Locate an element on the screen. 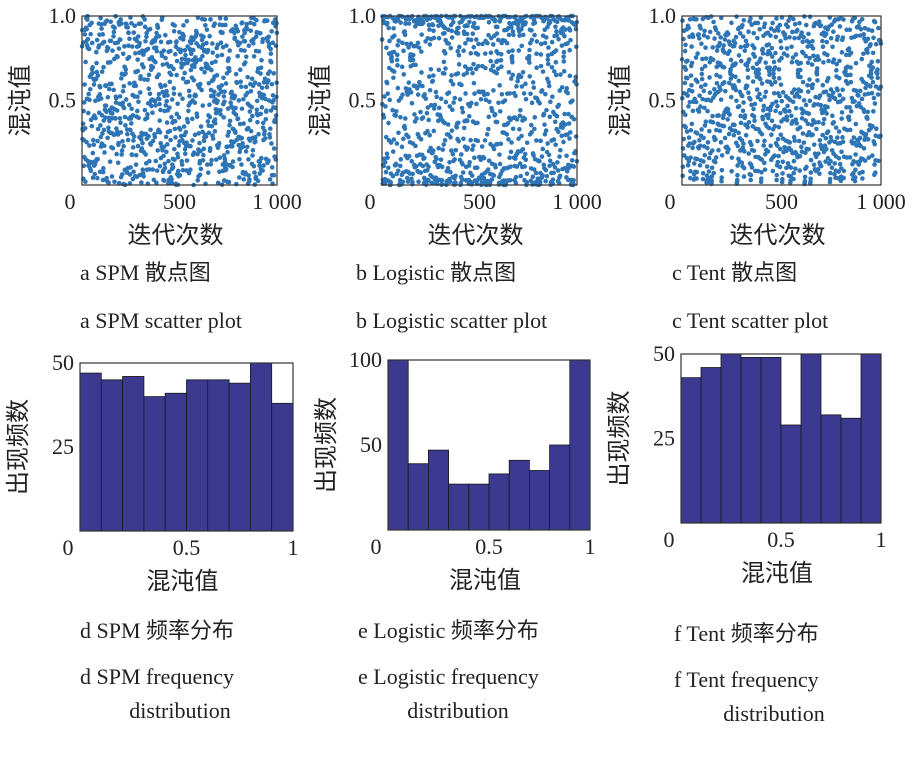 The height and width of the screenshot is (758, 913). x-tick-label: 1 000 is located at coordinates (577, 201).